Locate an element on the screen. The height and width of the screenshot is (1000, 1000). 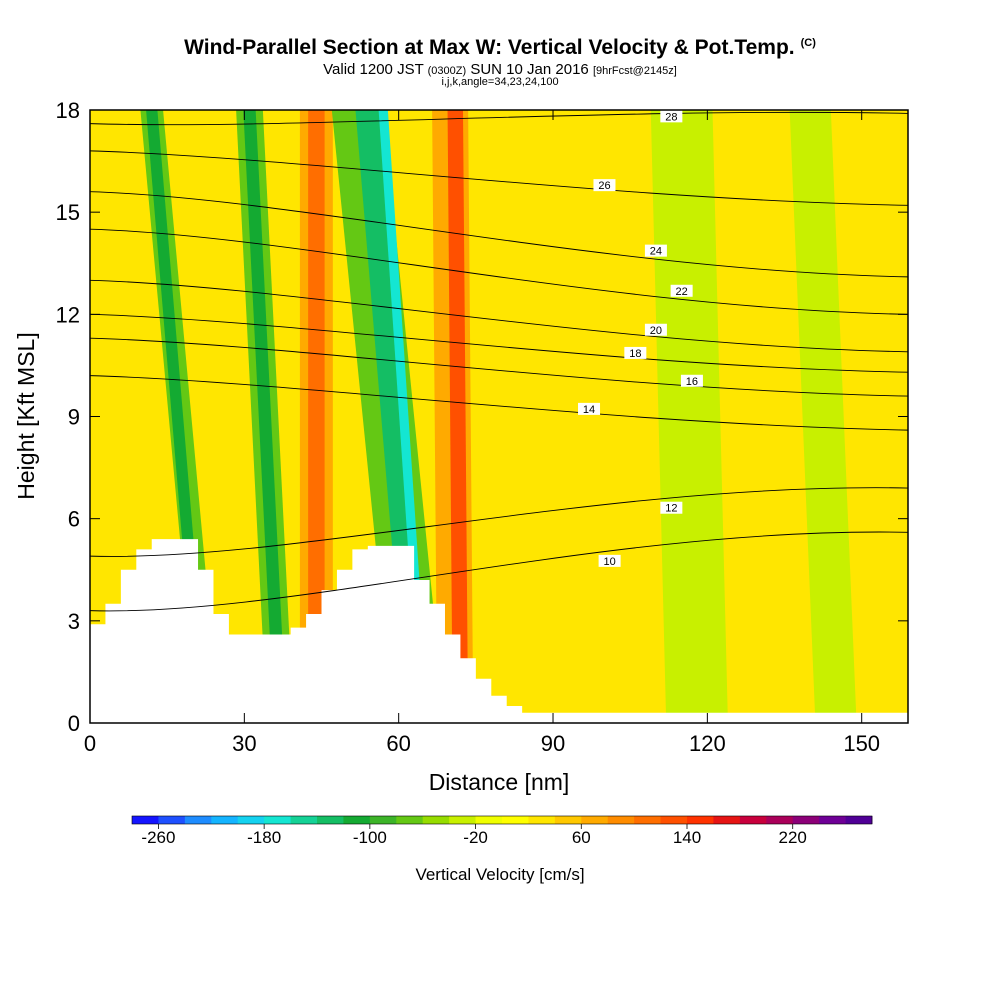
colorbar-tick-label-4: 60 is located at coordinates (581, 837).